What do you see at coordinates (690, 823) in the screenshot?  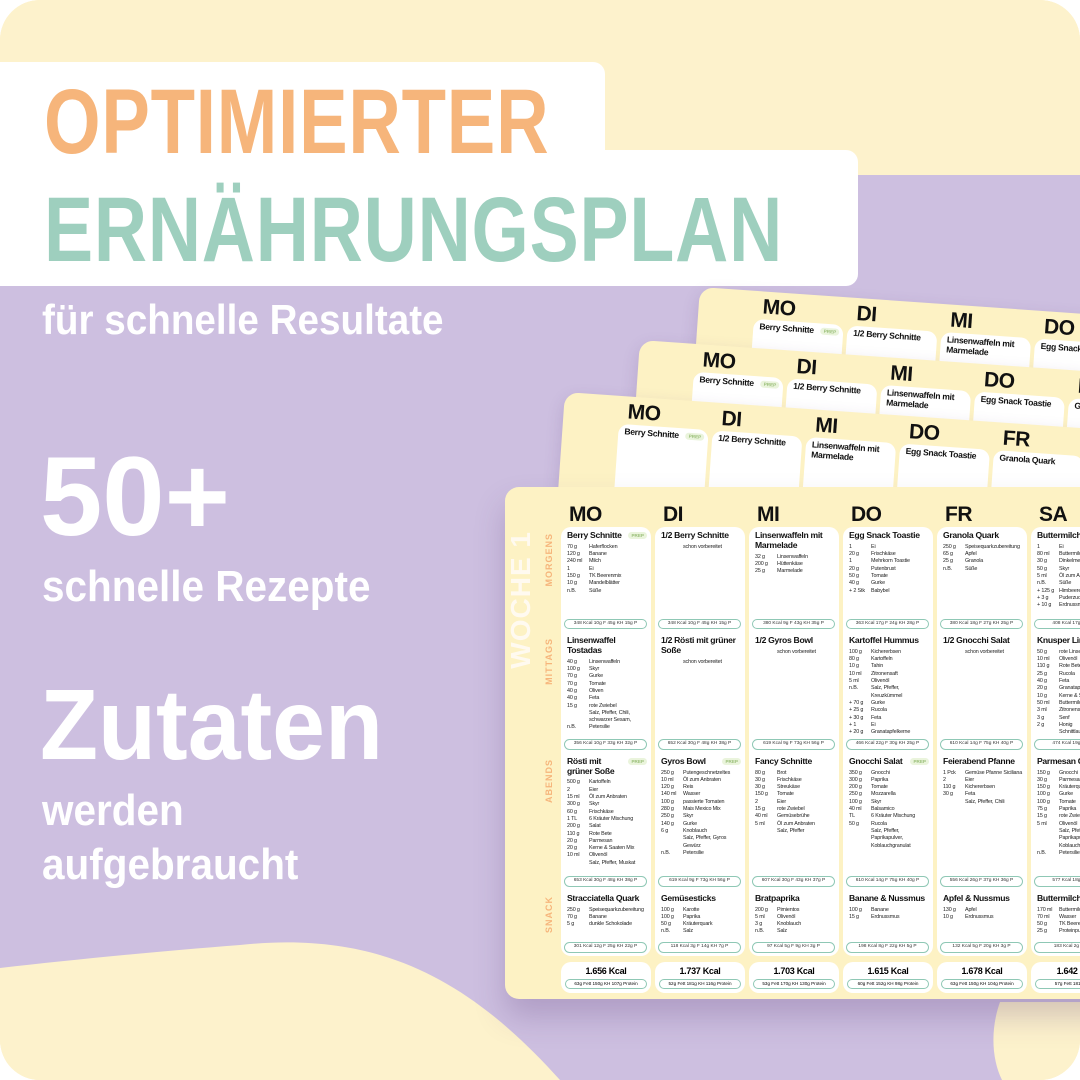 I see `ingredient-name: Gurke` at bounding box center [690, 823].